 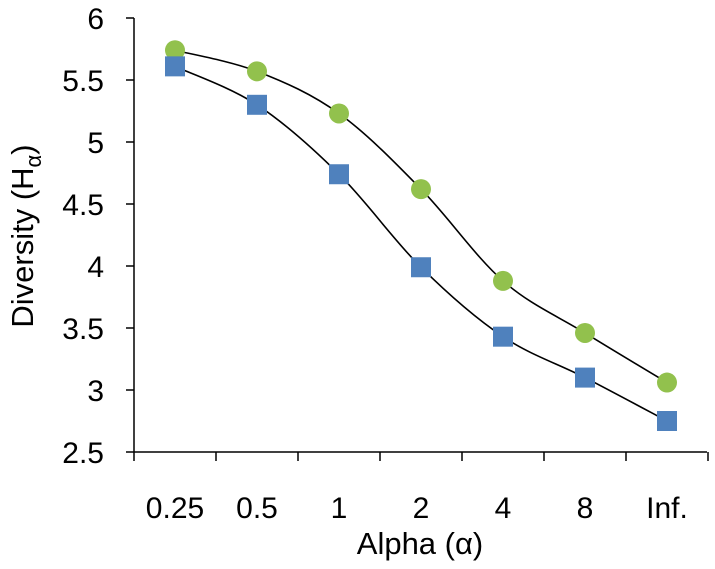 What do you see at coordinates (95, 143) in the screenshot?
I see `y-tick-label: 5` at bounding box center [95, 143].